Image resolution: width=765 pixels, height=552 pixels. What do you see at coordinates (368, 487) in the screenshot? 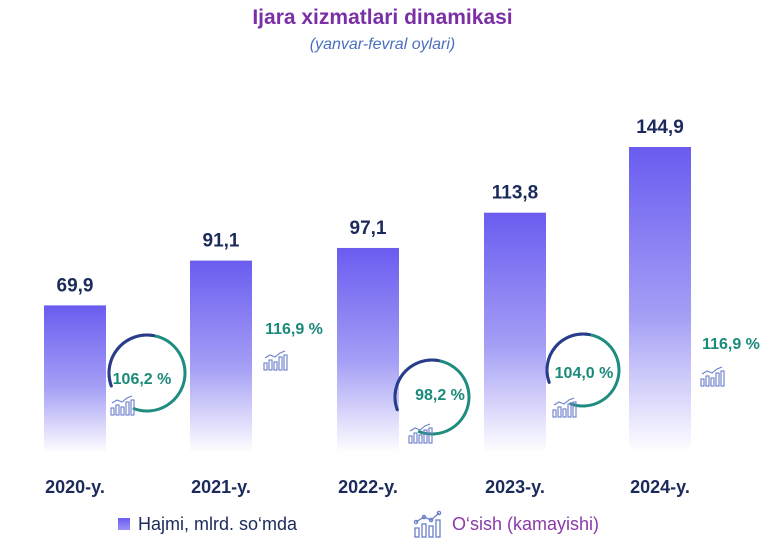
I see `category-label: 2022-y.` at bounding box center [368, 487].